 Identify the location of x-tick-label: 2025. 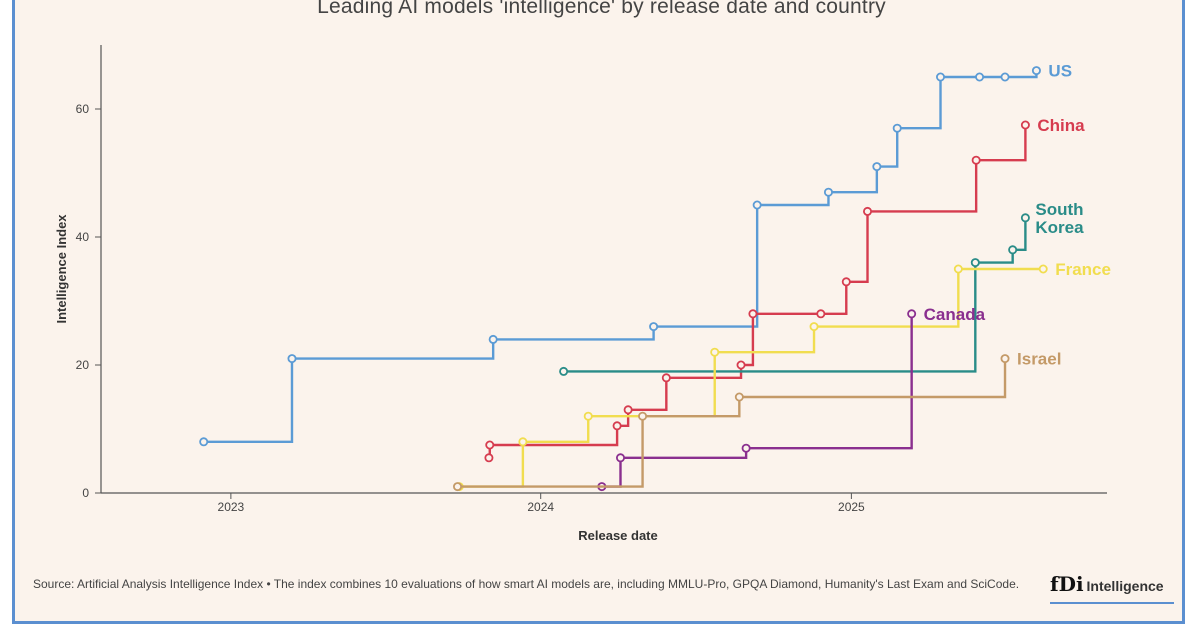
(851, 507).